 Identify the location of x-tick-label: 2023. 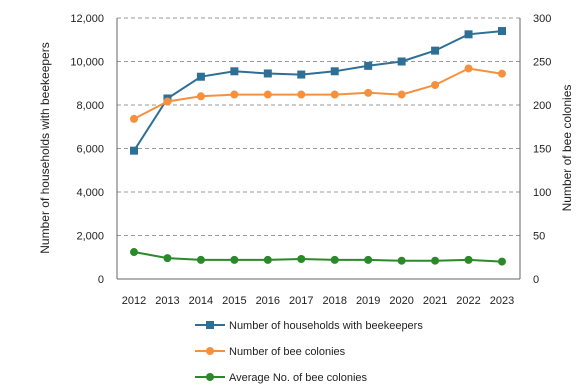
(502, 301).